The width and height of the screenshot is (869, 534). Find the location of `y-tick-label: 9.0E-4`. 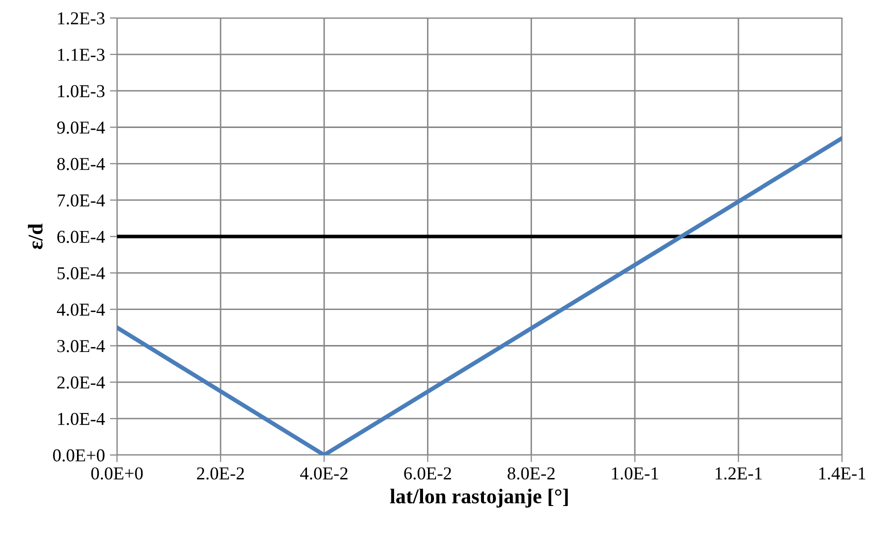

y-tick-label: 9.0E-4 is located at coordinates (81, 128).